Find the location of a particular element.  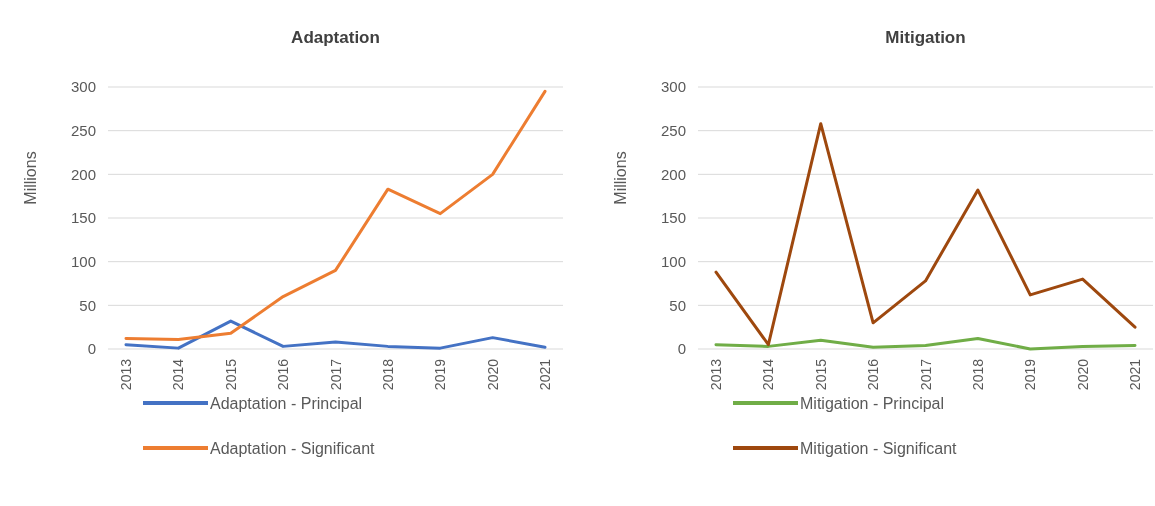

chart-title: Mitigation is located at coordinates (925, 37).